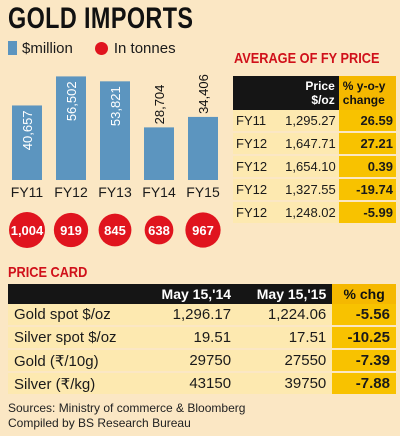 The height and width of the screenshot is (436, 400). I want to click on avg-price-header: Price $/oz, so click(286, 93).